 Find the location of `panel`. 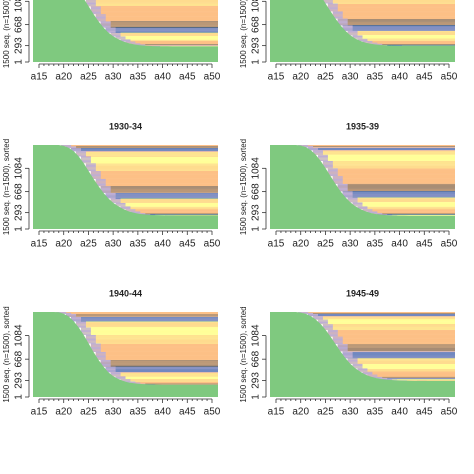

panel is located at coordinates (125, 31).